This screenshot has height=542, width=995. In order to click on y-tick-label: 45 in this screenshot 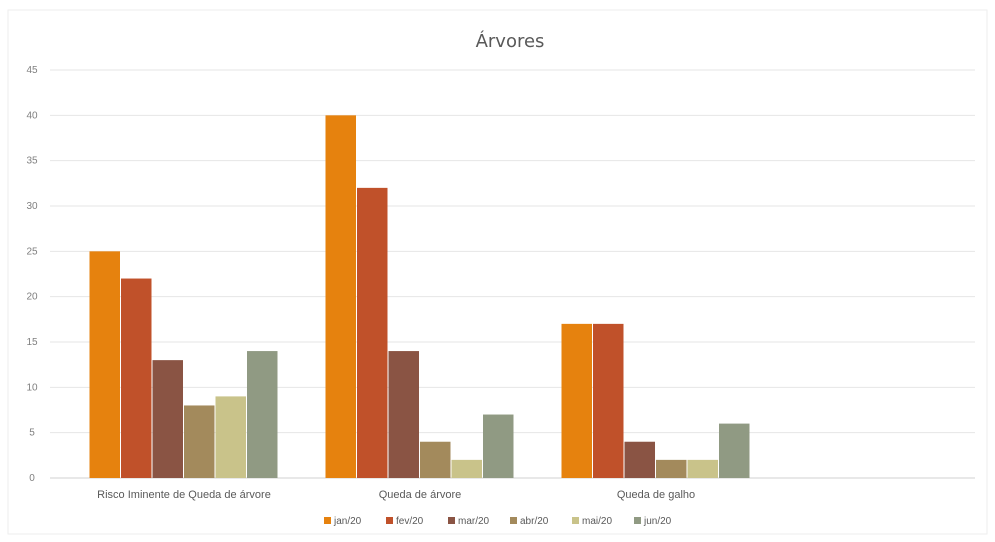, I will do `click(32, 70)`.